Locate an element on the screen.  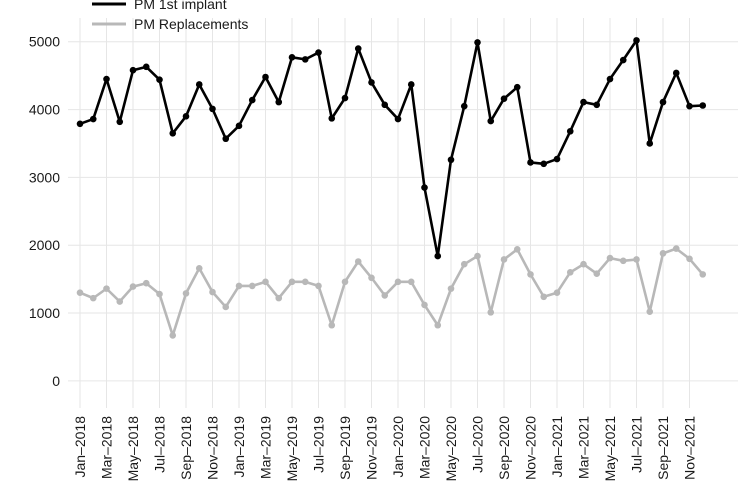
legend-label: PM 1st implant is located at coordinates (180, 6).